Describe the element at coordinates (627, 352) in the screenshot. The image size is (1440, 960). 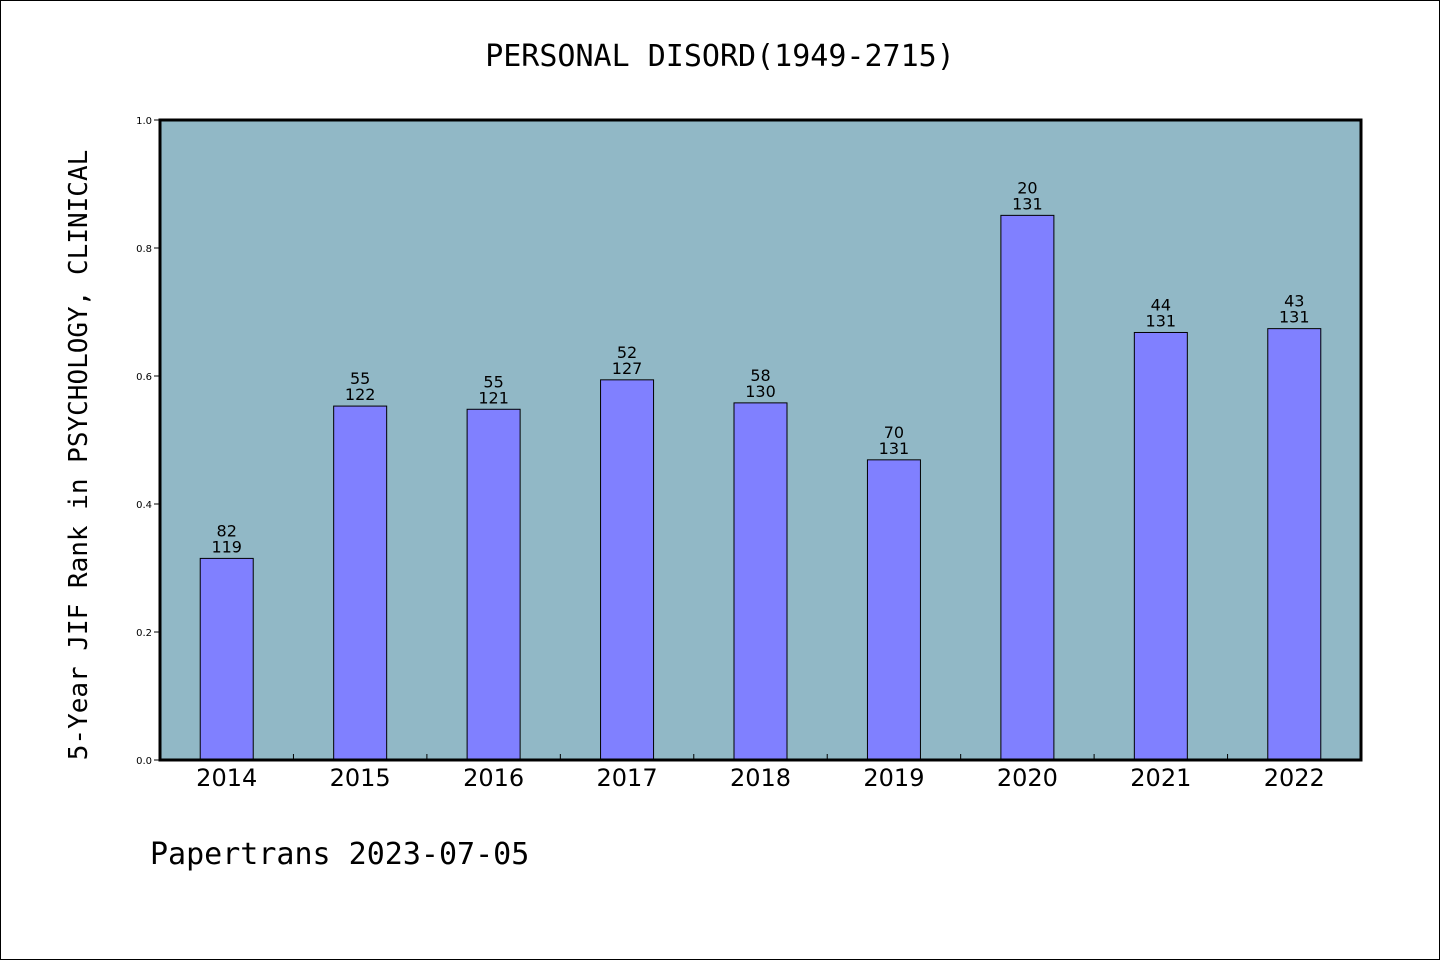
I see `bar-rank-label: 52` at that location.